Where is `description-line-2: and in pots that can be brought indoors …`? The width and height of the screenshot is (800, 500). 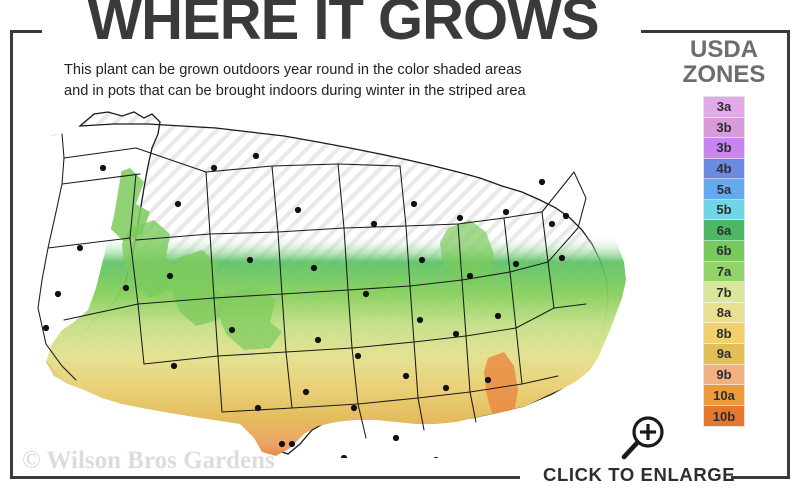 description-line-2: and in pots that can be brought indoors … is located at coordinates (295, 90).